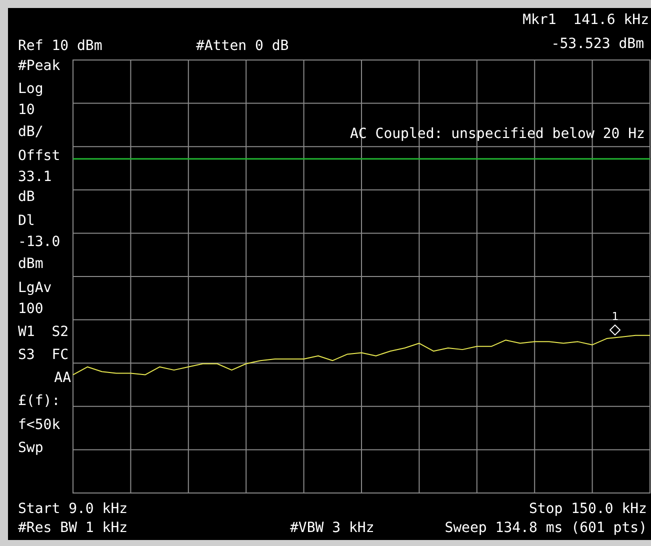 The image size is (651, 546). What do you see at coordinates (31, 264) in the screenshot?
I see `text: dBm` at bounding box center [31, 264].